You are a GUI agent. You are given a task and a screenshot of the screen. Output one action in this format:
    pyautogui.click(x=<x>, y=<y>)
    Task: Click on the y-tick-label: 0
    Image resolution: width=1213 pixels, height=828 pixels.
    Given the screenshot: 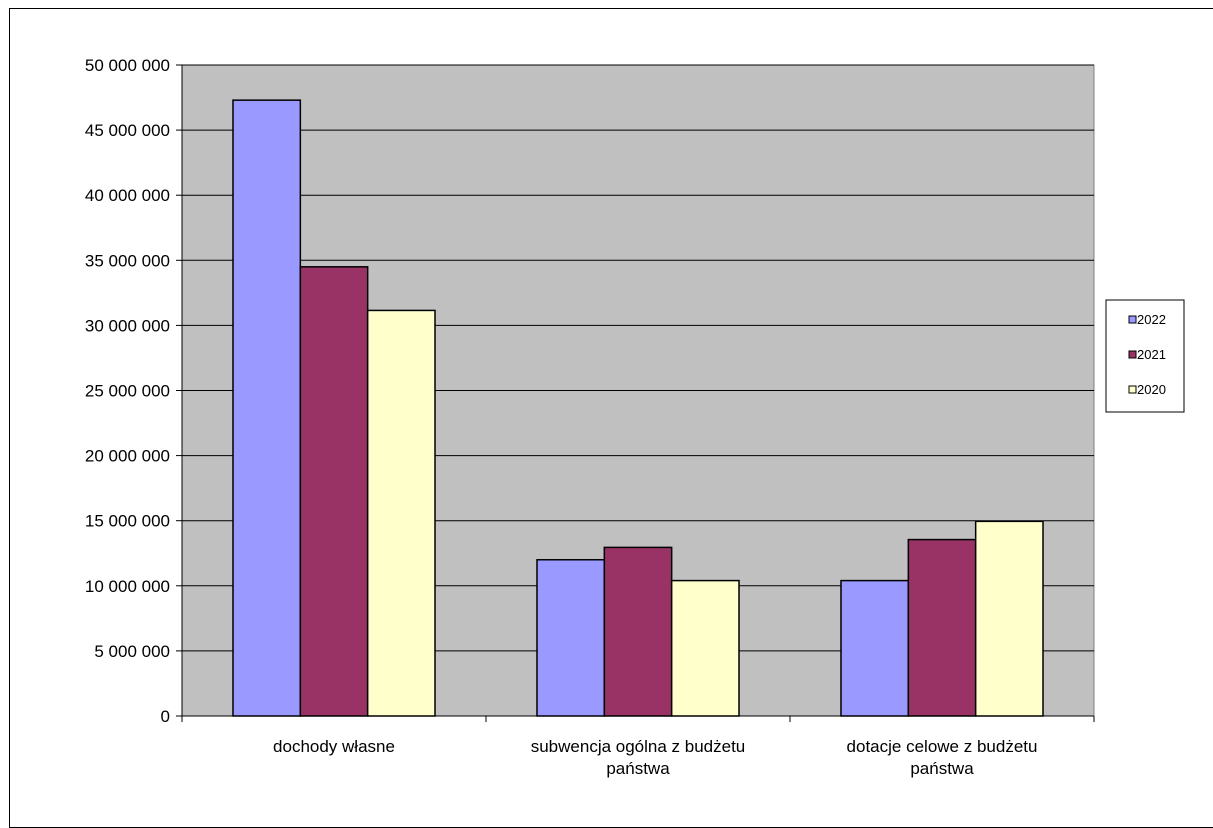 What is the action you would take?
    pyautogui.click(x=165, y=716)
    